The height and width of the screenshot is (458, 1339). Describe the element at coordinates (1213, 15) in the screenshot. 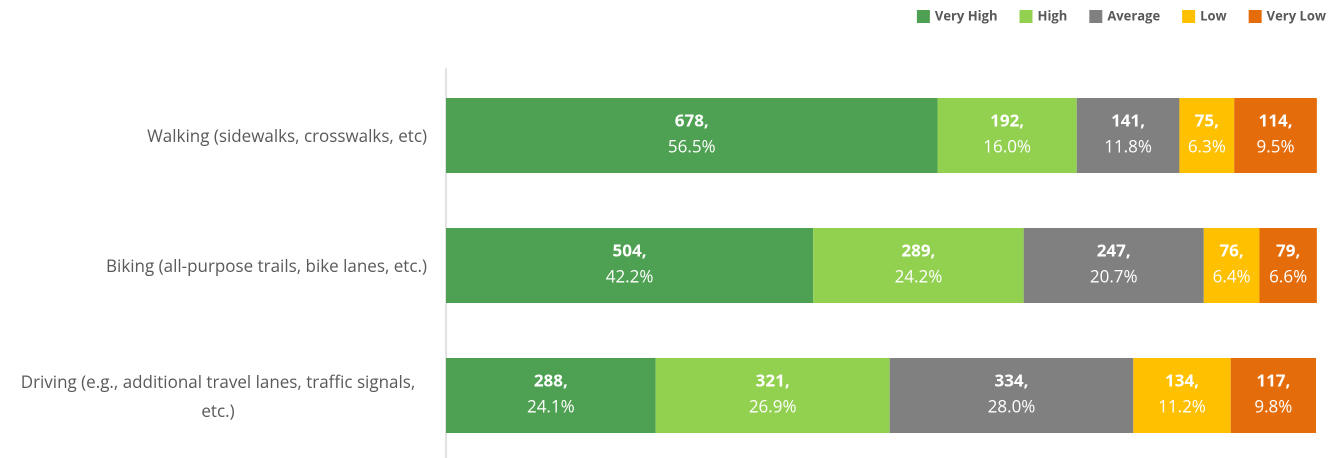

I see `legend-label: Low` at that location.